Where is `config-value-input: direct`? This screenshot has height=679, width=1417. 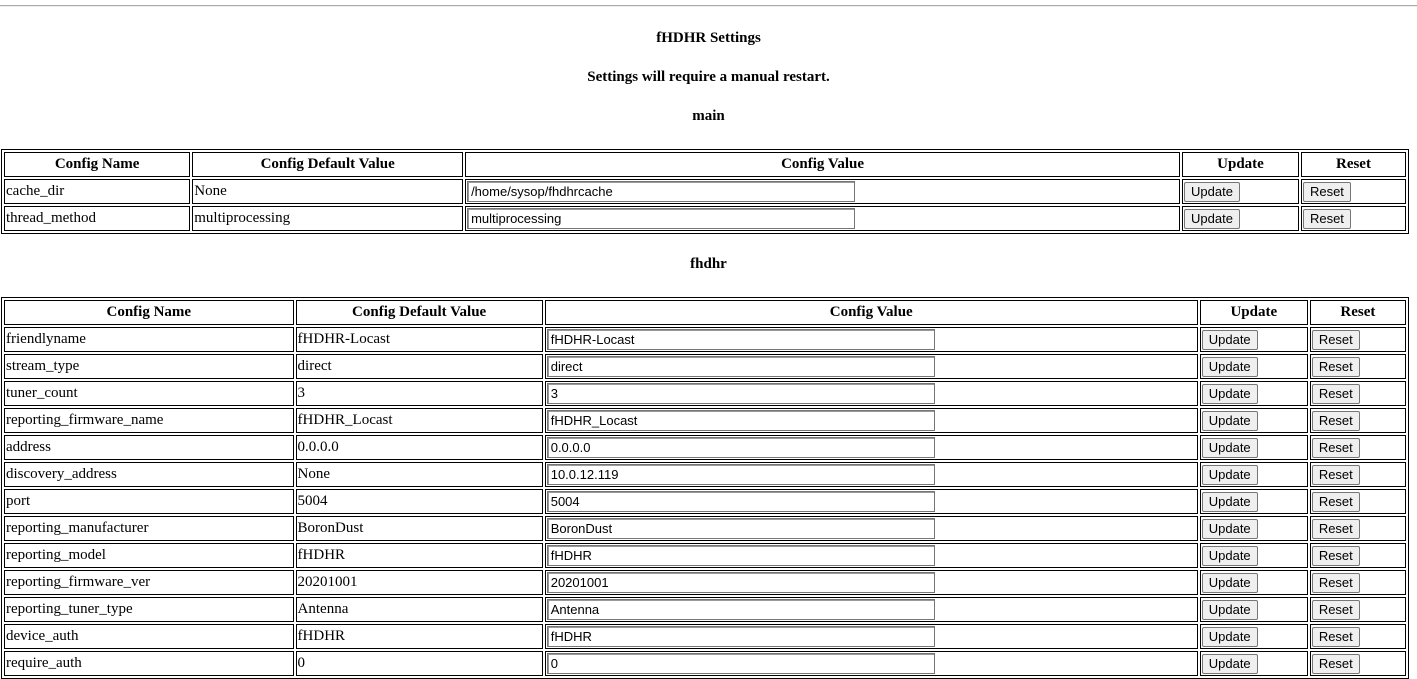
config-value-input: direct is located at coordinates (740, 366).